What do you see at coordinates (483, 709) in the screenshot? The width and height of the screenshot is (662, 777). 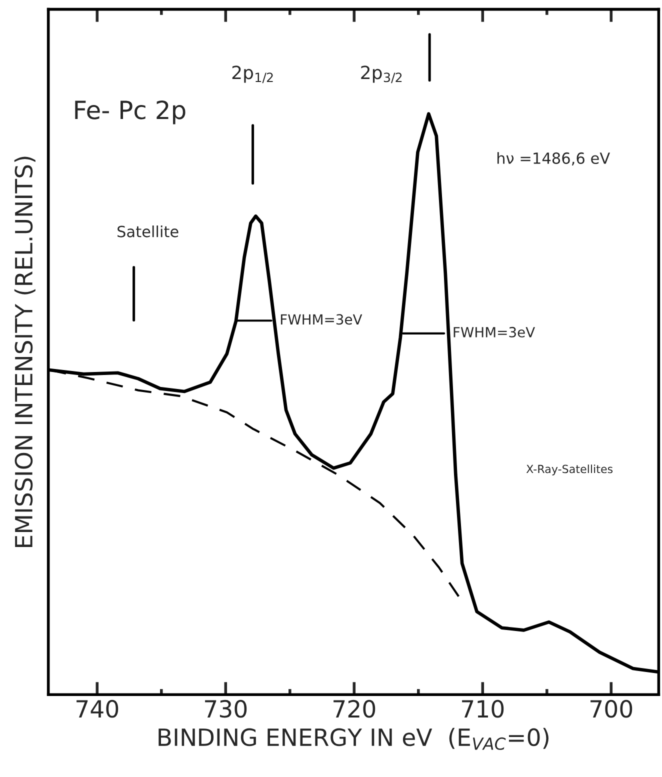 I see `x-tick-label: 710` at bounding box center [483, 709].